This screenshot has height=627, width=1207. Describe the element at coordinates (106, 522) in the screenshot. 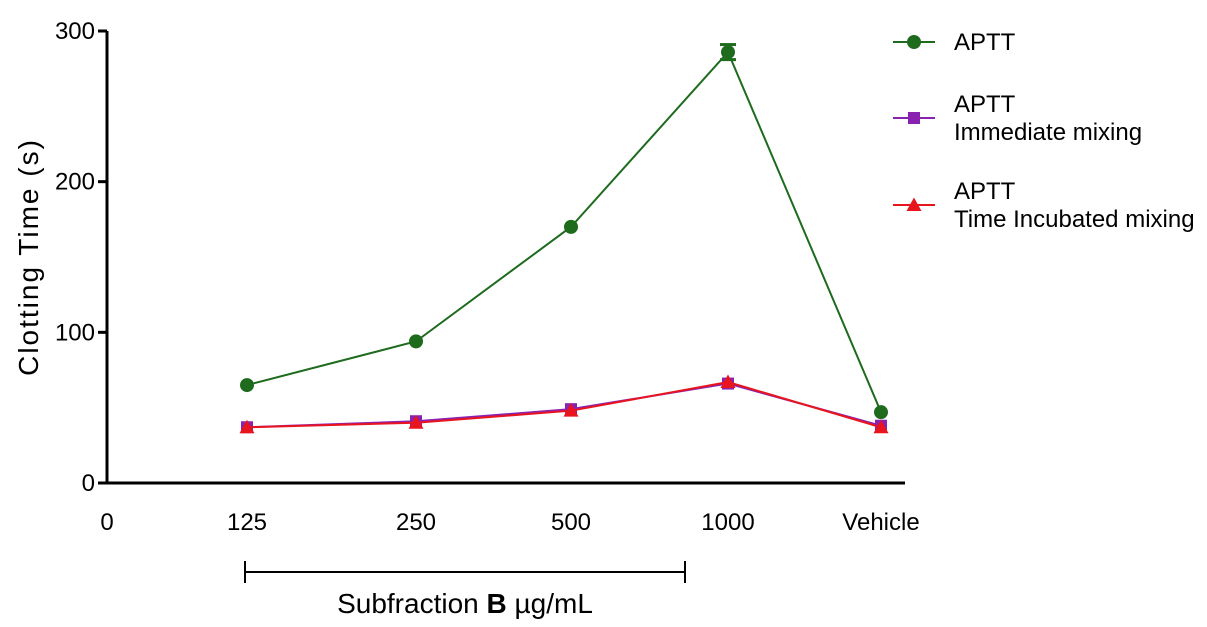

I see `x-tick-label: 0` at that location.